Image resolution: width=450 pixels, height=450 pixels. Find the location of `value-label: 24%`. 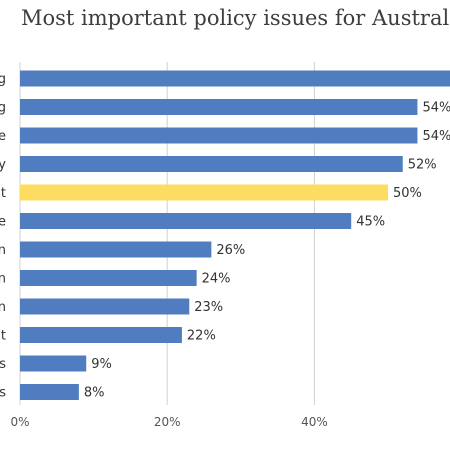

value-label: 24% is located at coordinates (216, 279).